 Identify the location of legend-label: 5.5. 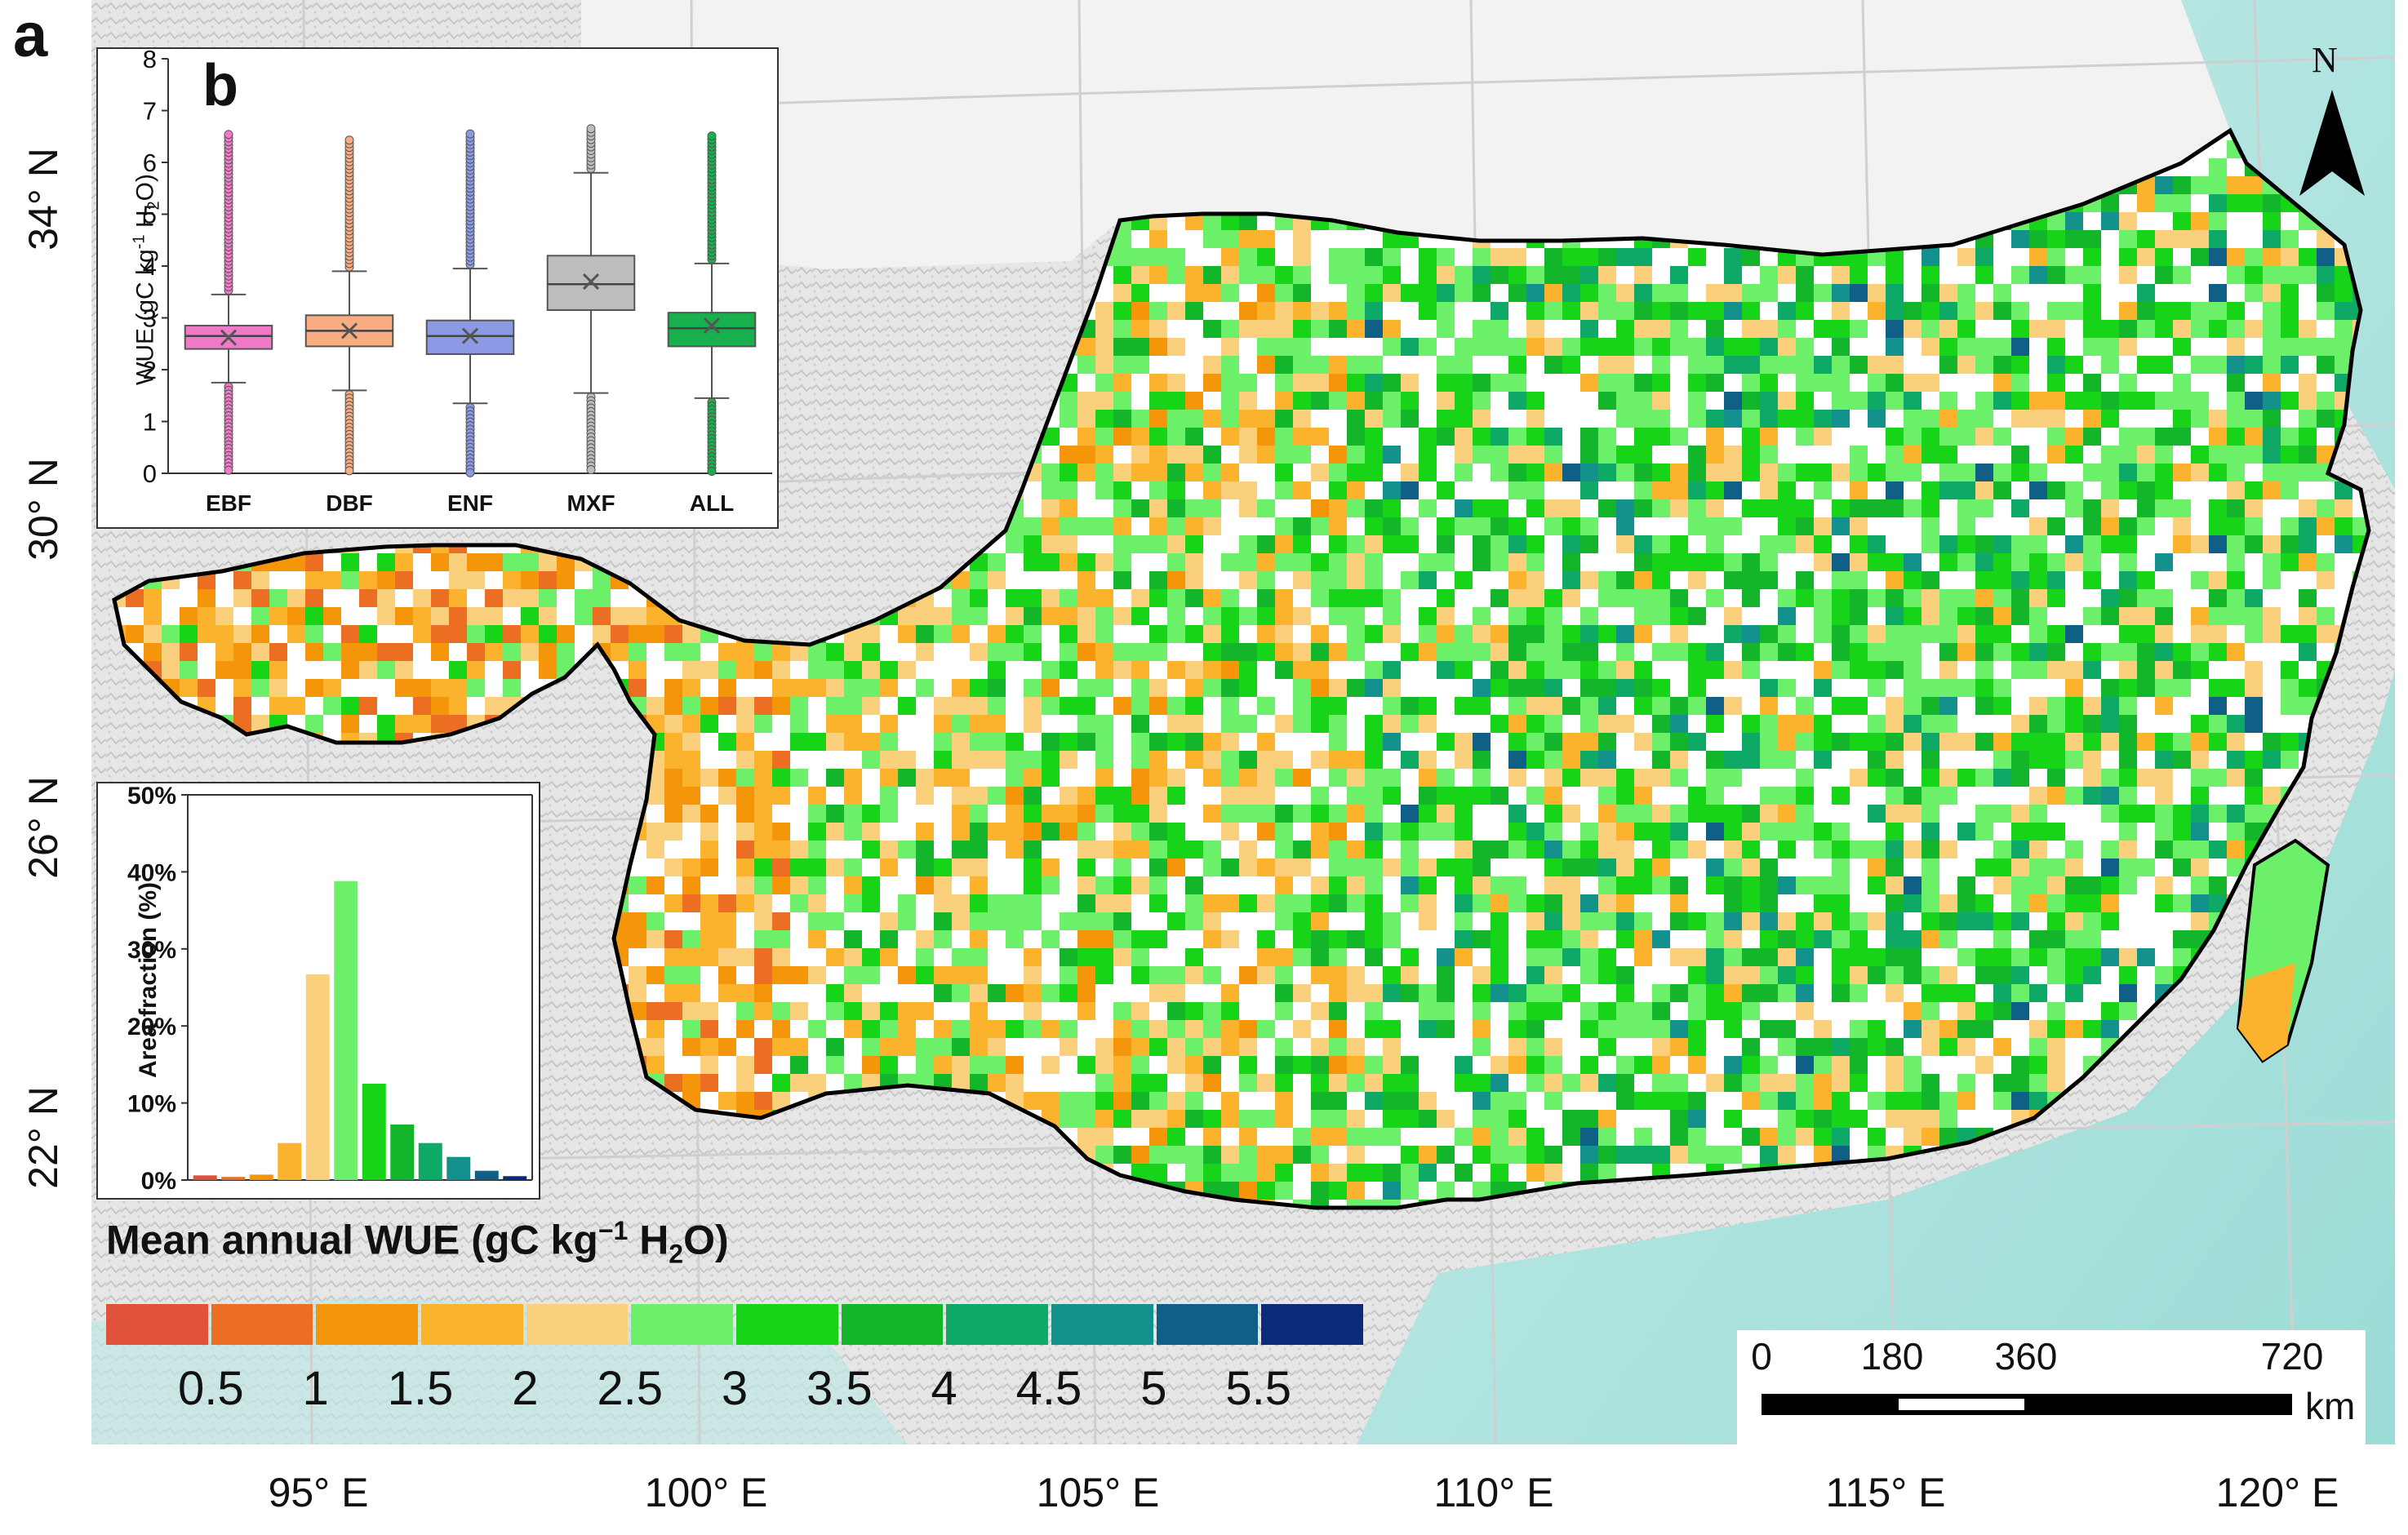
(1258, 1388).